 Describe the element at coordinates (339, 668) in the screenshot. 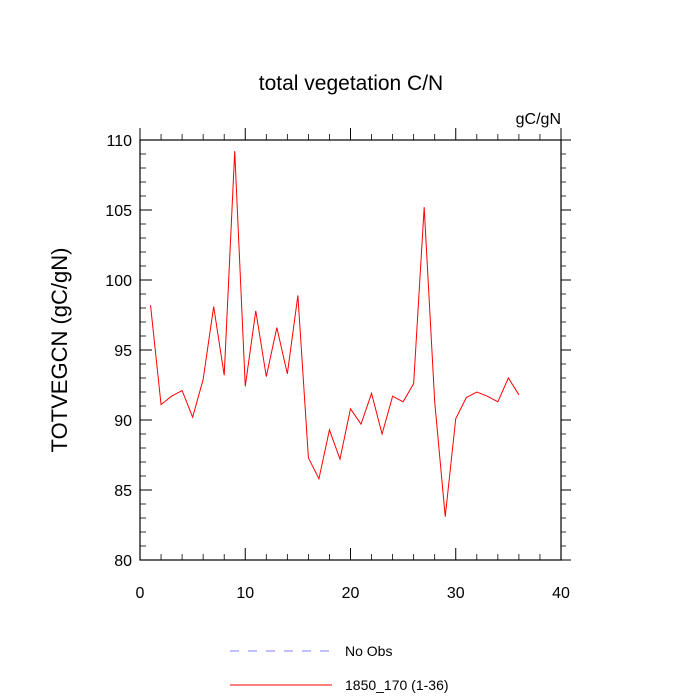

I see `legend: No Obs 1850_170 (1-36)` at that location.